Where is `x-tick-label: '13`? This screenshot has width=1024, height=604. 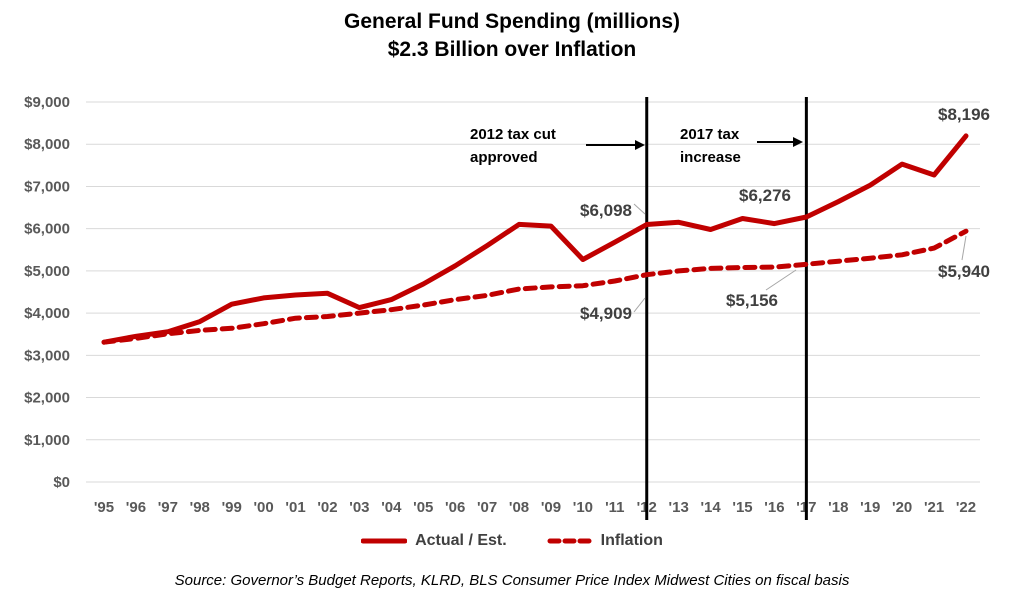 x-tick-label: '13 is located at coordinates (679, 507).